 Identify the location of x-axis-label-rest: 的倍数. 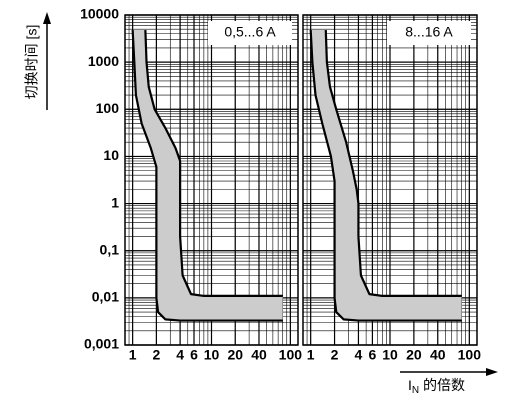
(442, 385).